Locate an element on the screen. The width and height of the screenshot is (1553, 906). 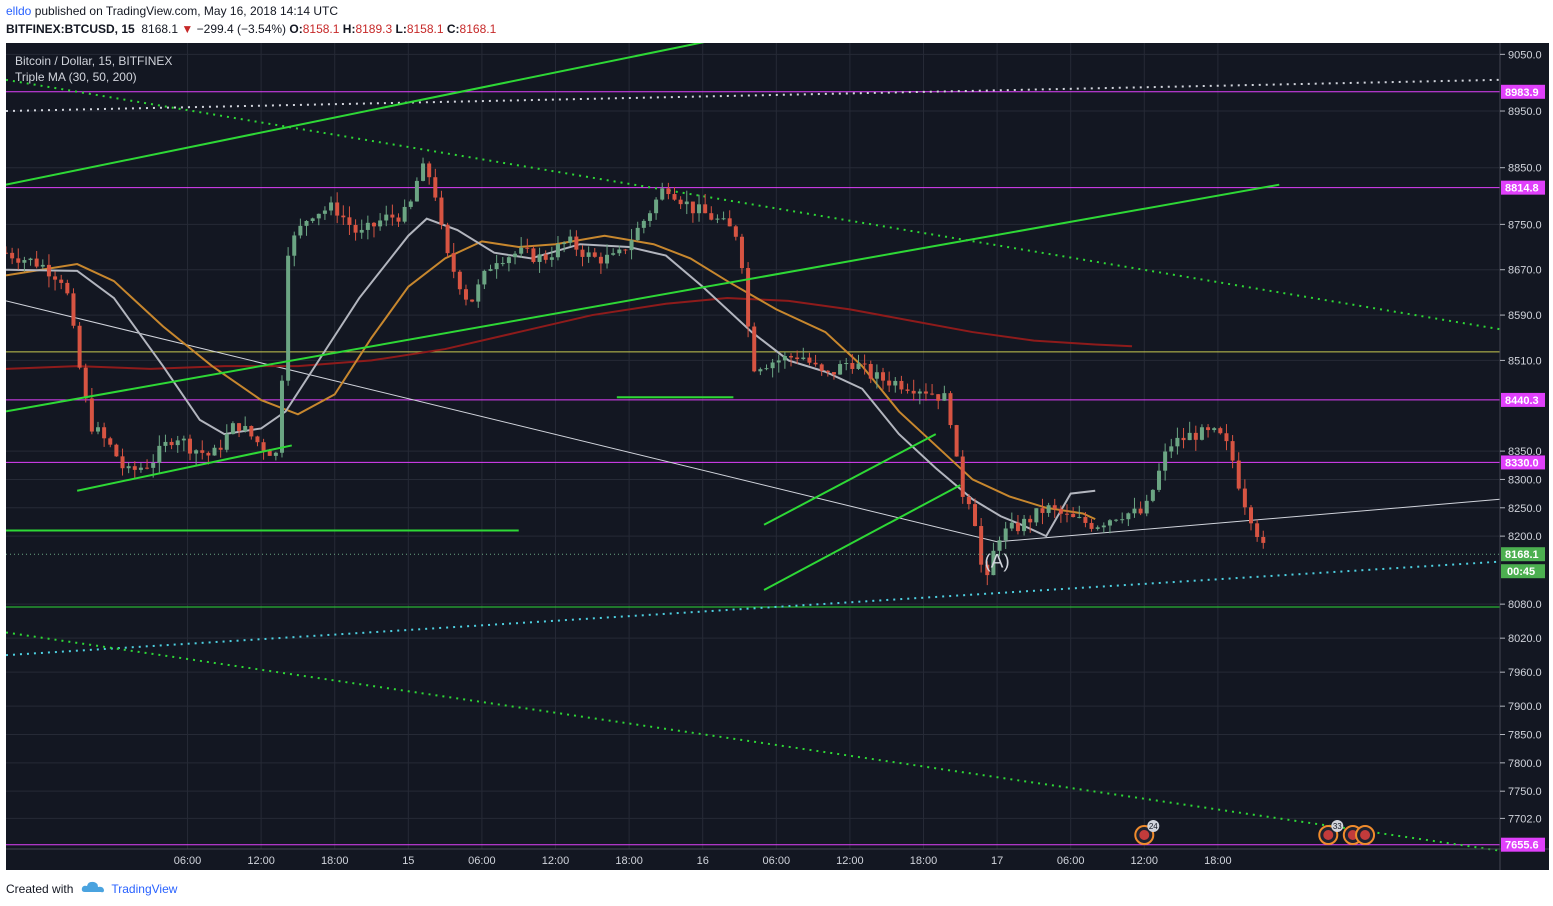
dotted-trendline is located at coordinates (753, 608).